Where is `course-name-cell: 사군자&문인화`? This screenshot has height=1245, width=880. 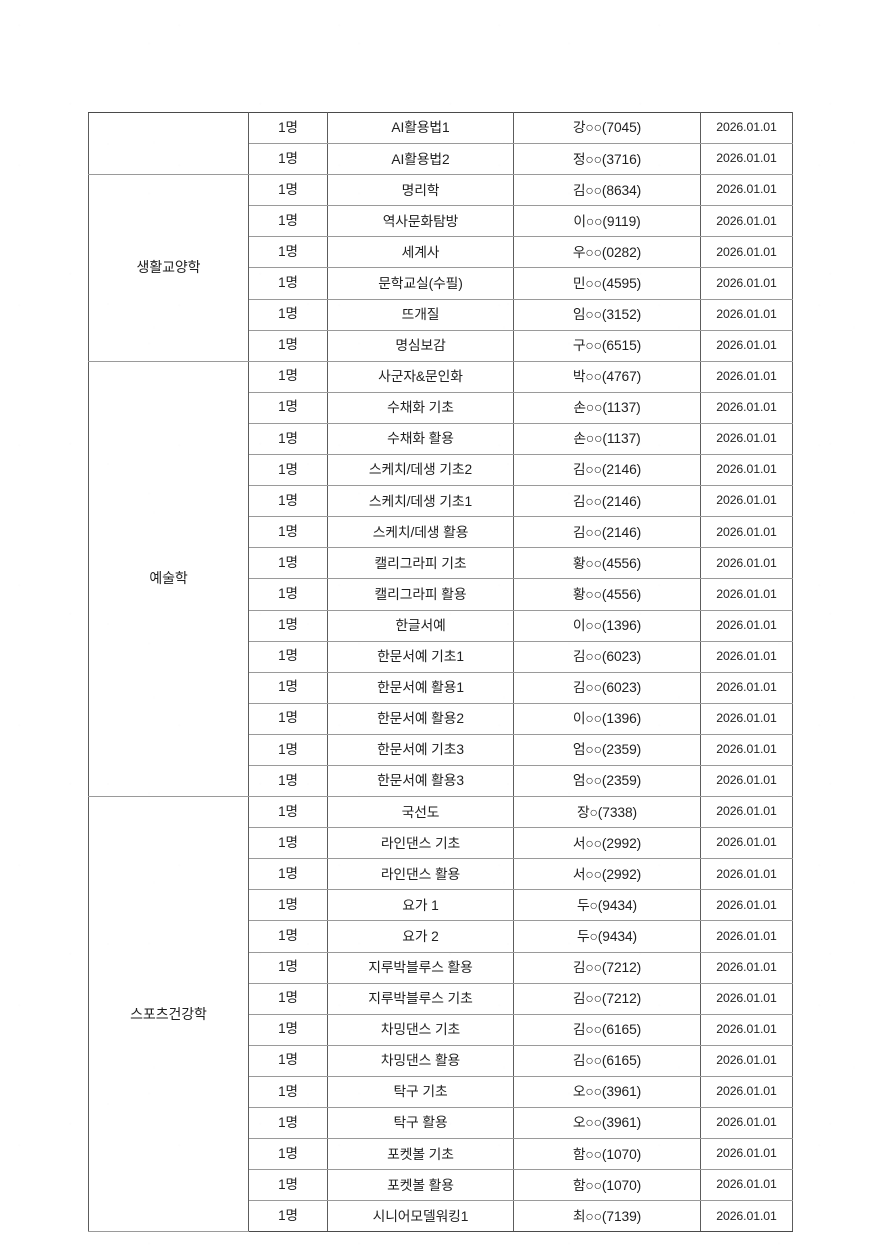
course-name-cell: 사군자&문인화 is located at coordinates (420, 376).